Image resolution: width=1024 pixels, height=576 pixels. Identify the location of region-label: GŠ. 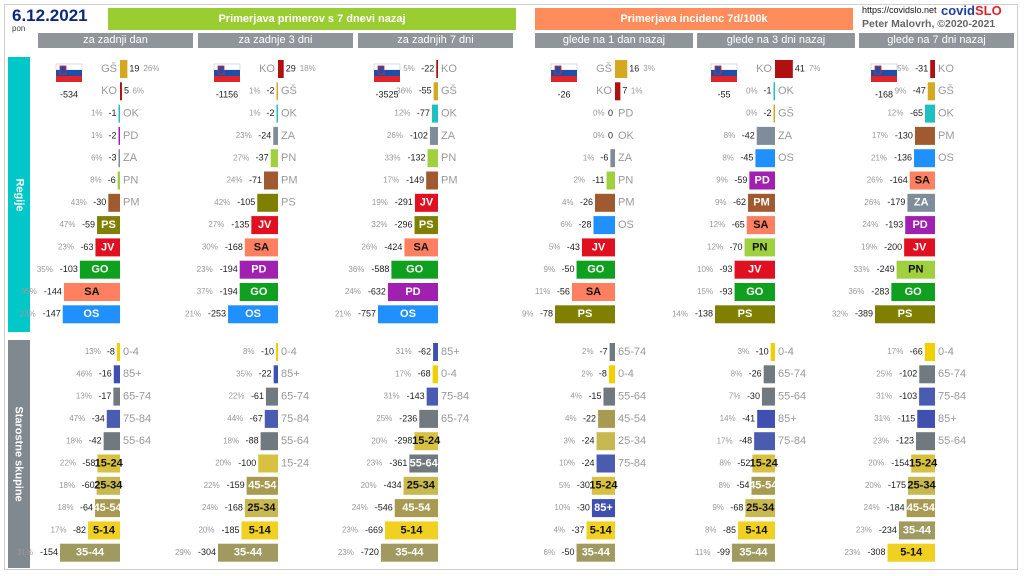
(289, 90).